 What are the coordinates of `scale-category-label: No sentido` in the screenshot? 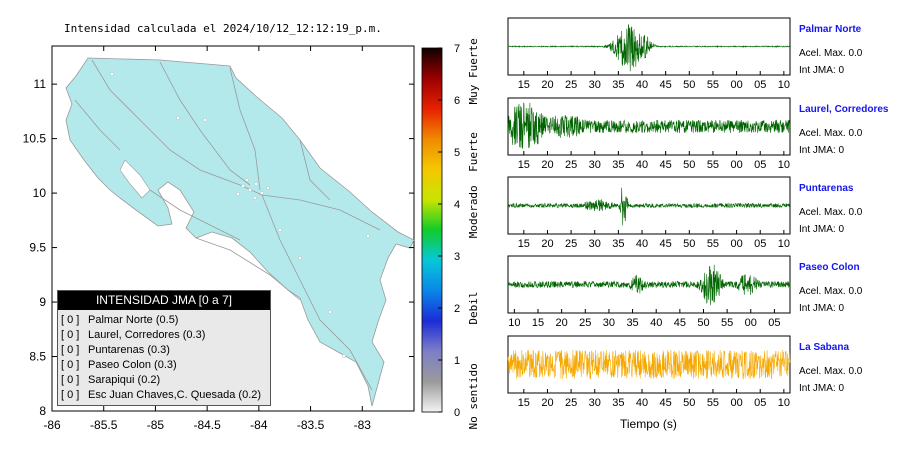 It's located at (473, 396).